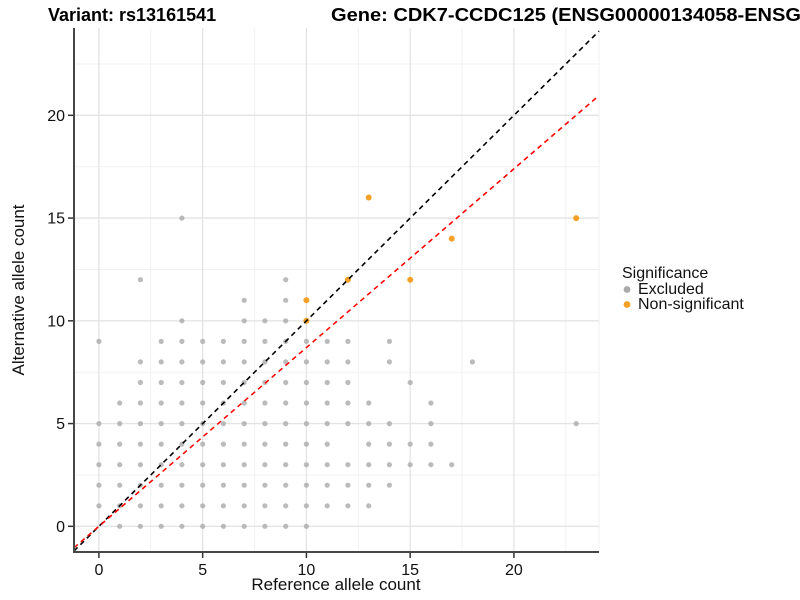  Describe the element at coordinates (56, 116) in the screenshot. I see `y-tick-label: 20` at that location.